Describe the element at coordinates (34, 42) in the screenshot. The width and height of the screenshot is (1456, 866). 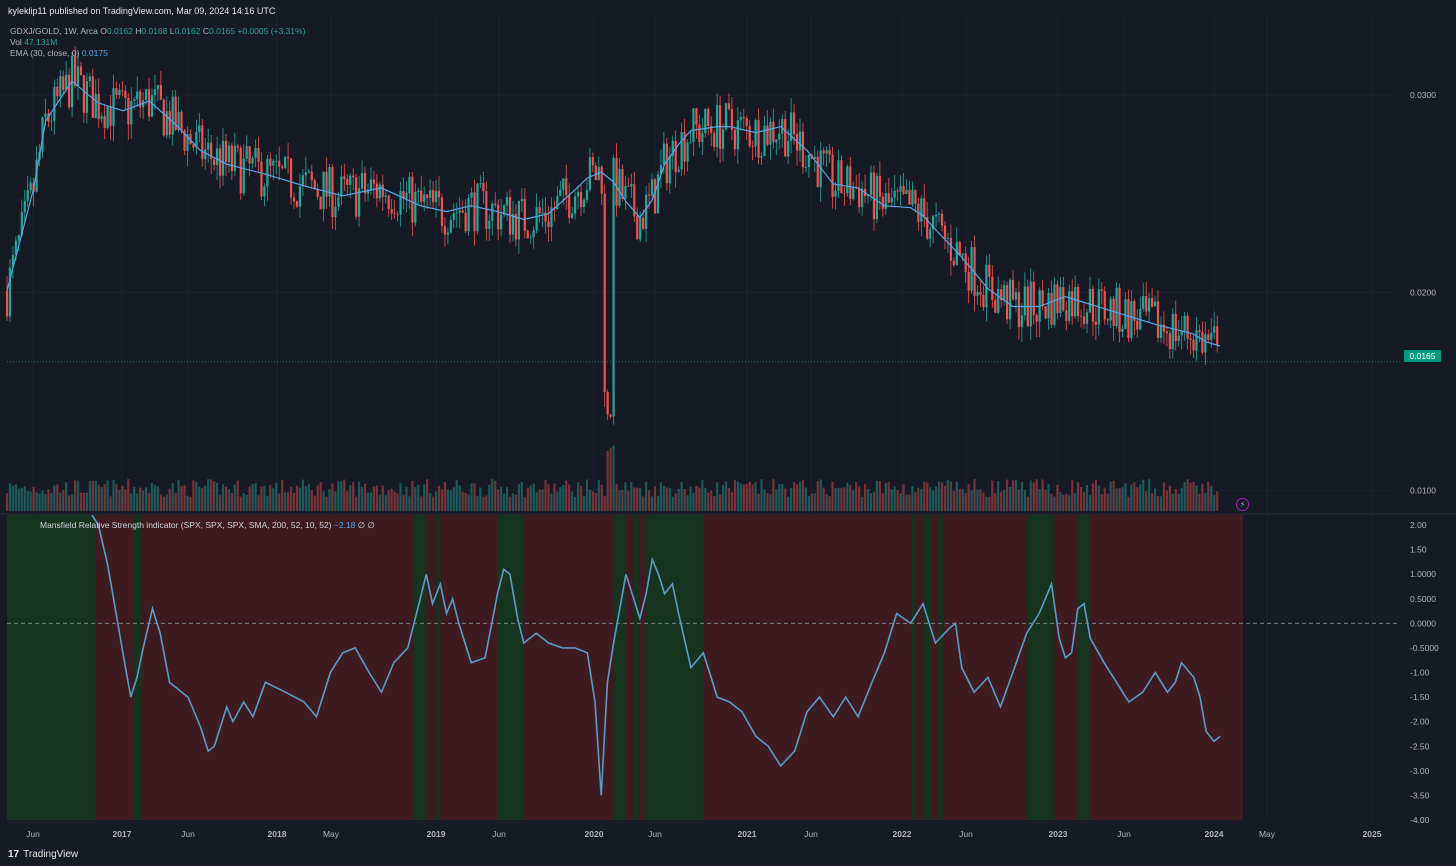
I see `volume-legend: Vol 47.131M` at that location.